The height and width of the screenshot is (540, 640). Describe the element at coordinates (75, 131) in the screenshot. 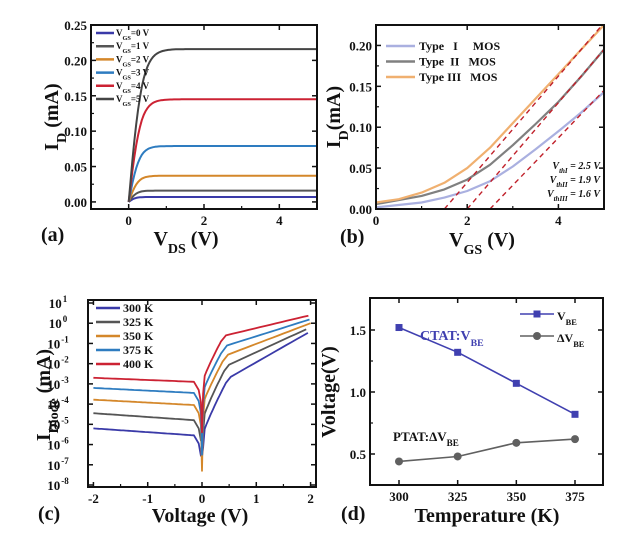

I see `panel-a-ytick-label: 0.10` at that location.